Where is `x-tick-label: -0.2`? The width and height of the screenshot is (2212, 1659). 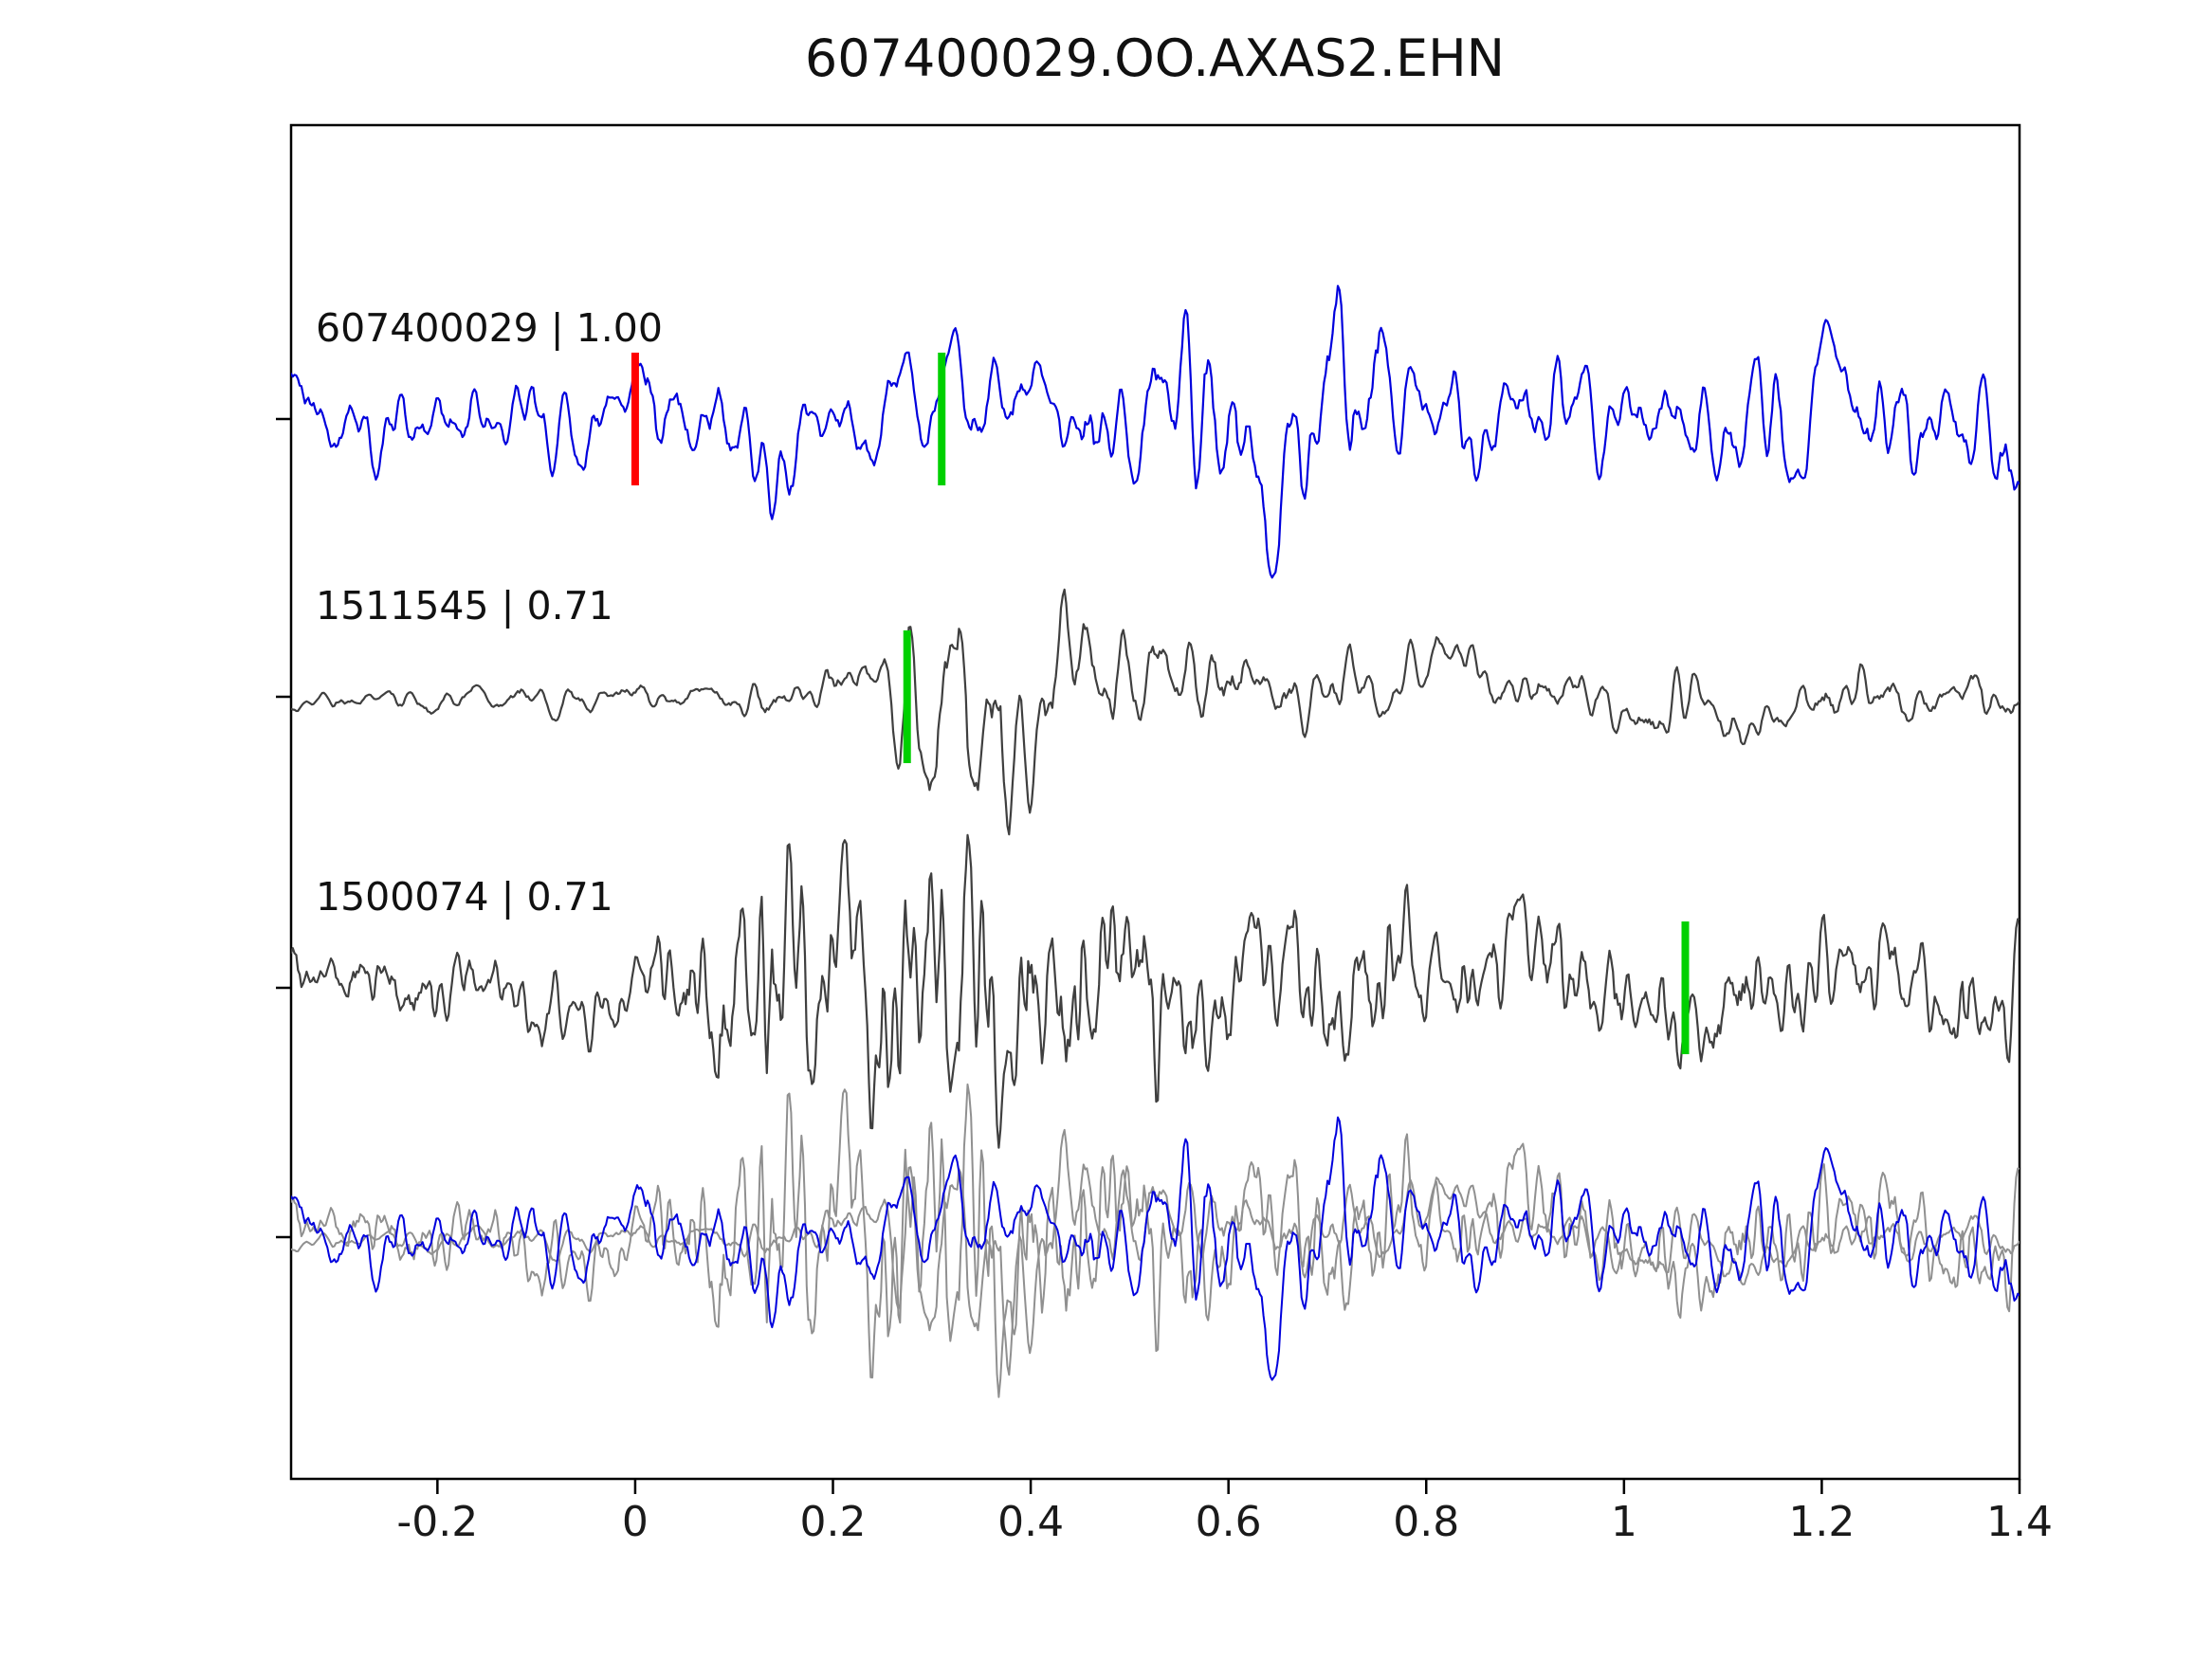
x-tick-label: -0.2 is located at coordinates (437, 1522).